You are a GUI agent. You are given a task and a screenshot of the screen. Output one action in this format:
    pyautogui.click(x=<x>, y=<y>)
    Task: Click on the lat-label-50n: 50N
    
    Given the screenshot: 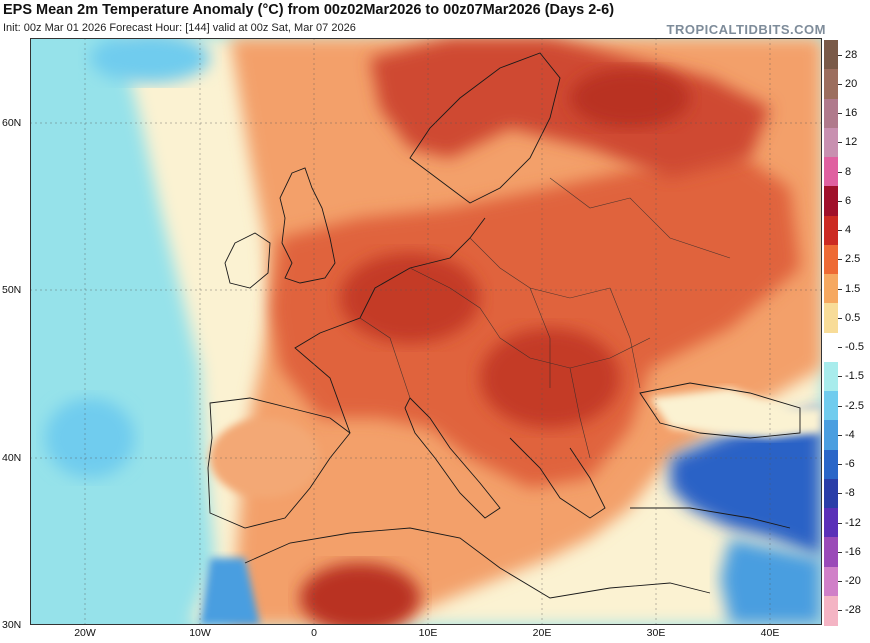 What is the action you would take?
    pyautogui.click(x=12, y=290)
    